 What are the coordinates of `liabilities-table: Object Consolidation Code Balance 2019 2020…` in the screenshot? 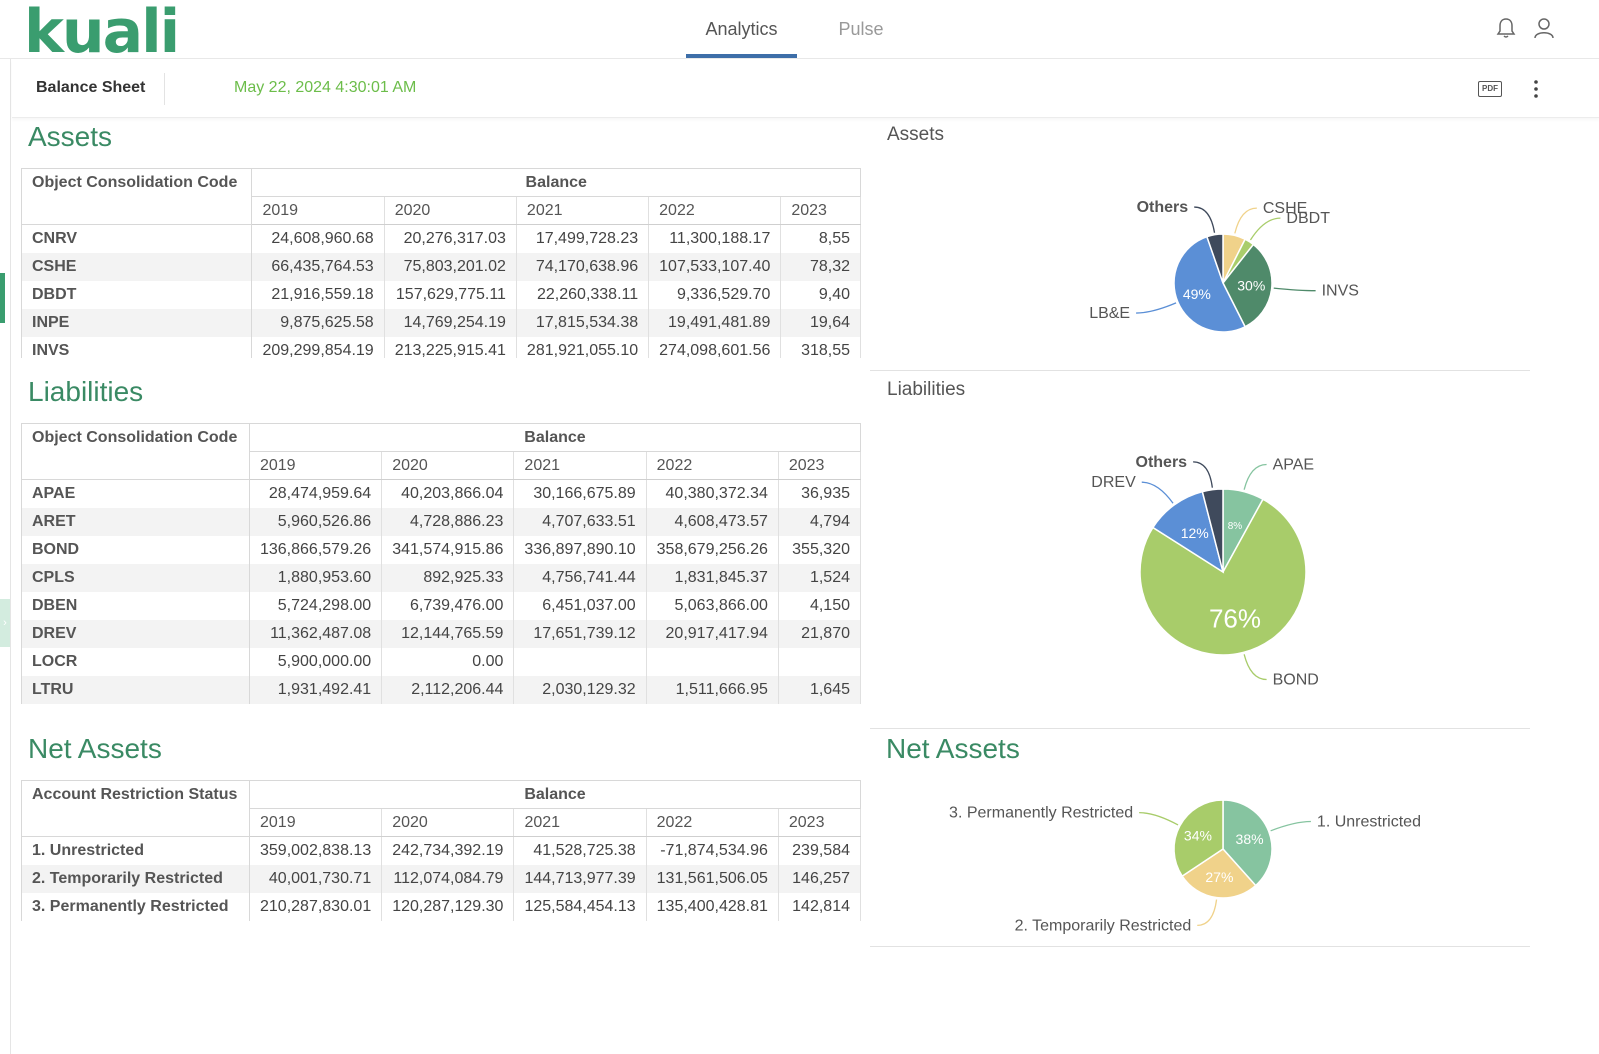 It's located at (441, 569).